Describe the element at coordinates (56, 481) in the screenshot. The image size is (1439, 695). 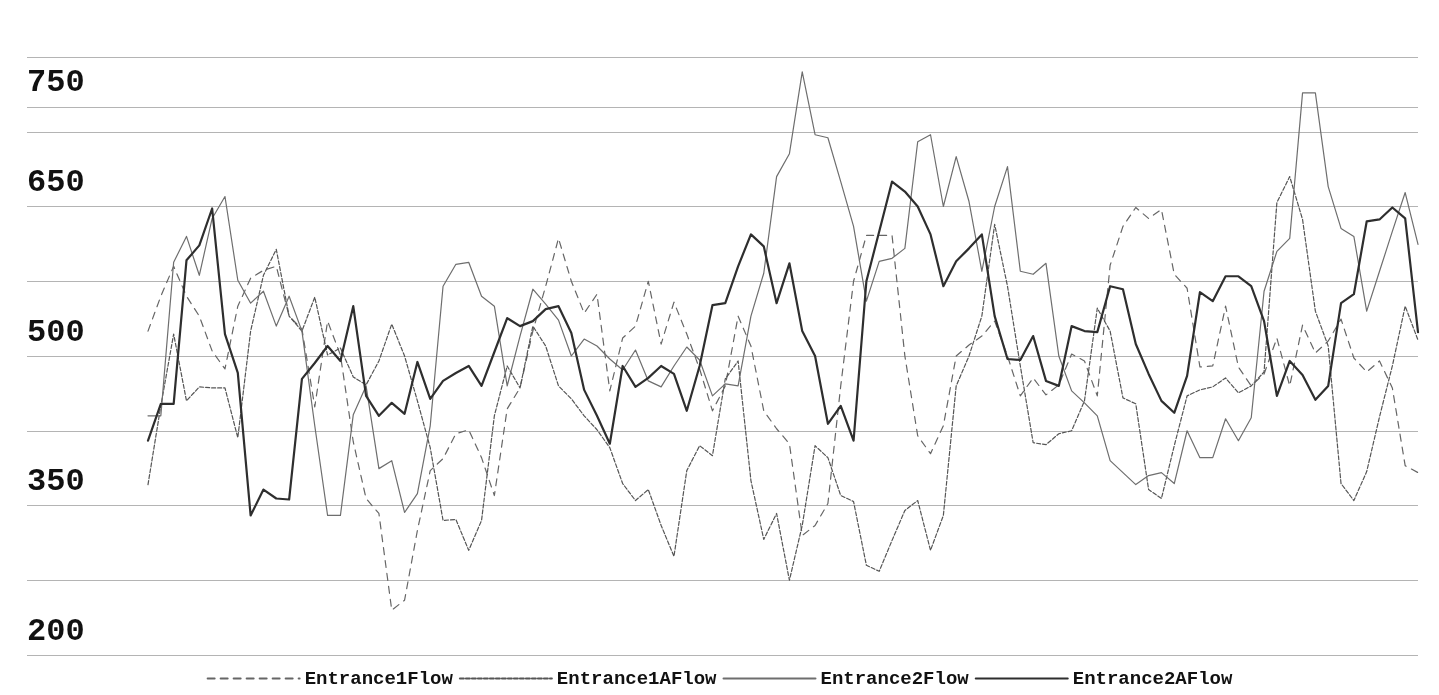
I see `y-tick-label: 350` at that location.